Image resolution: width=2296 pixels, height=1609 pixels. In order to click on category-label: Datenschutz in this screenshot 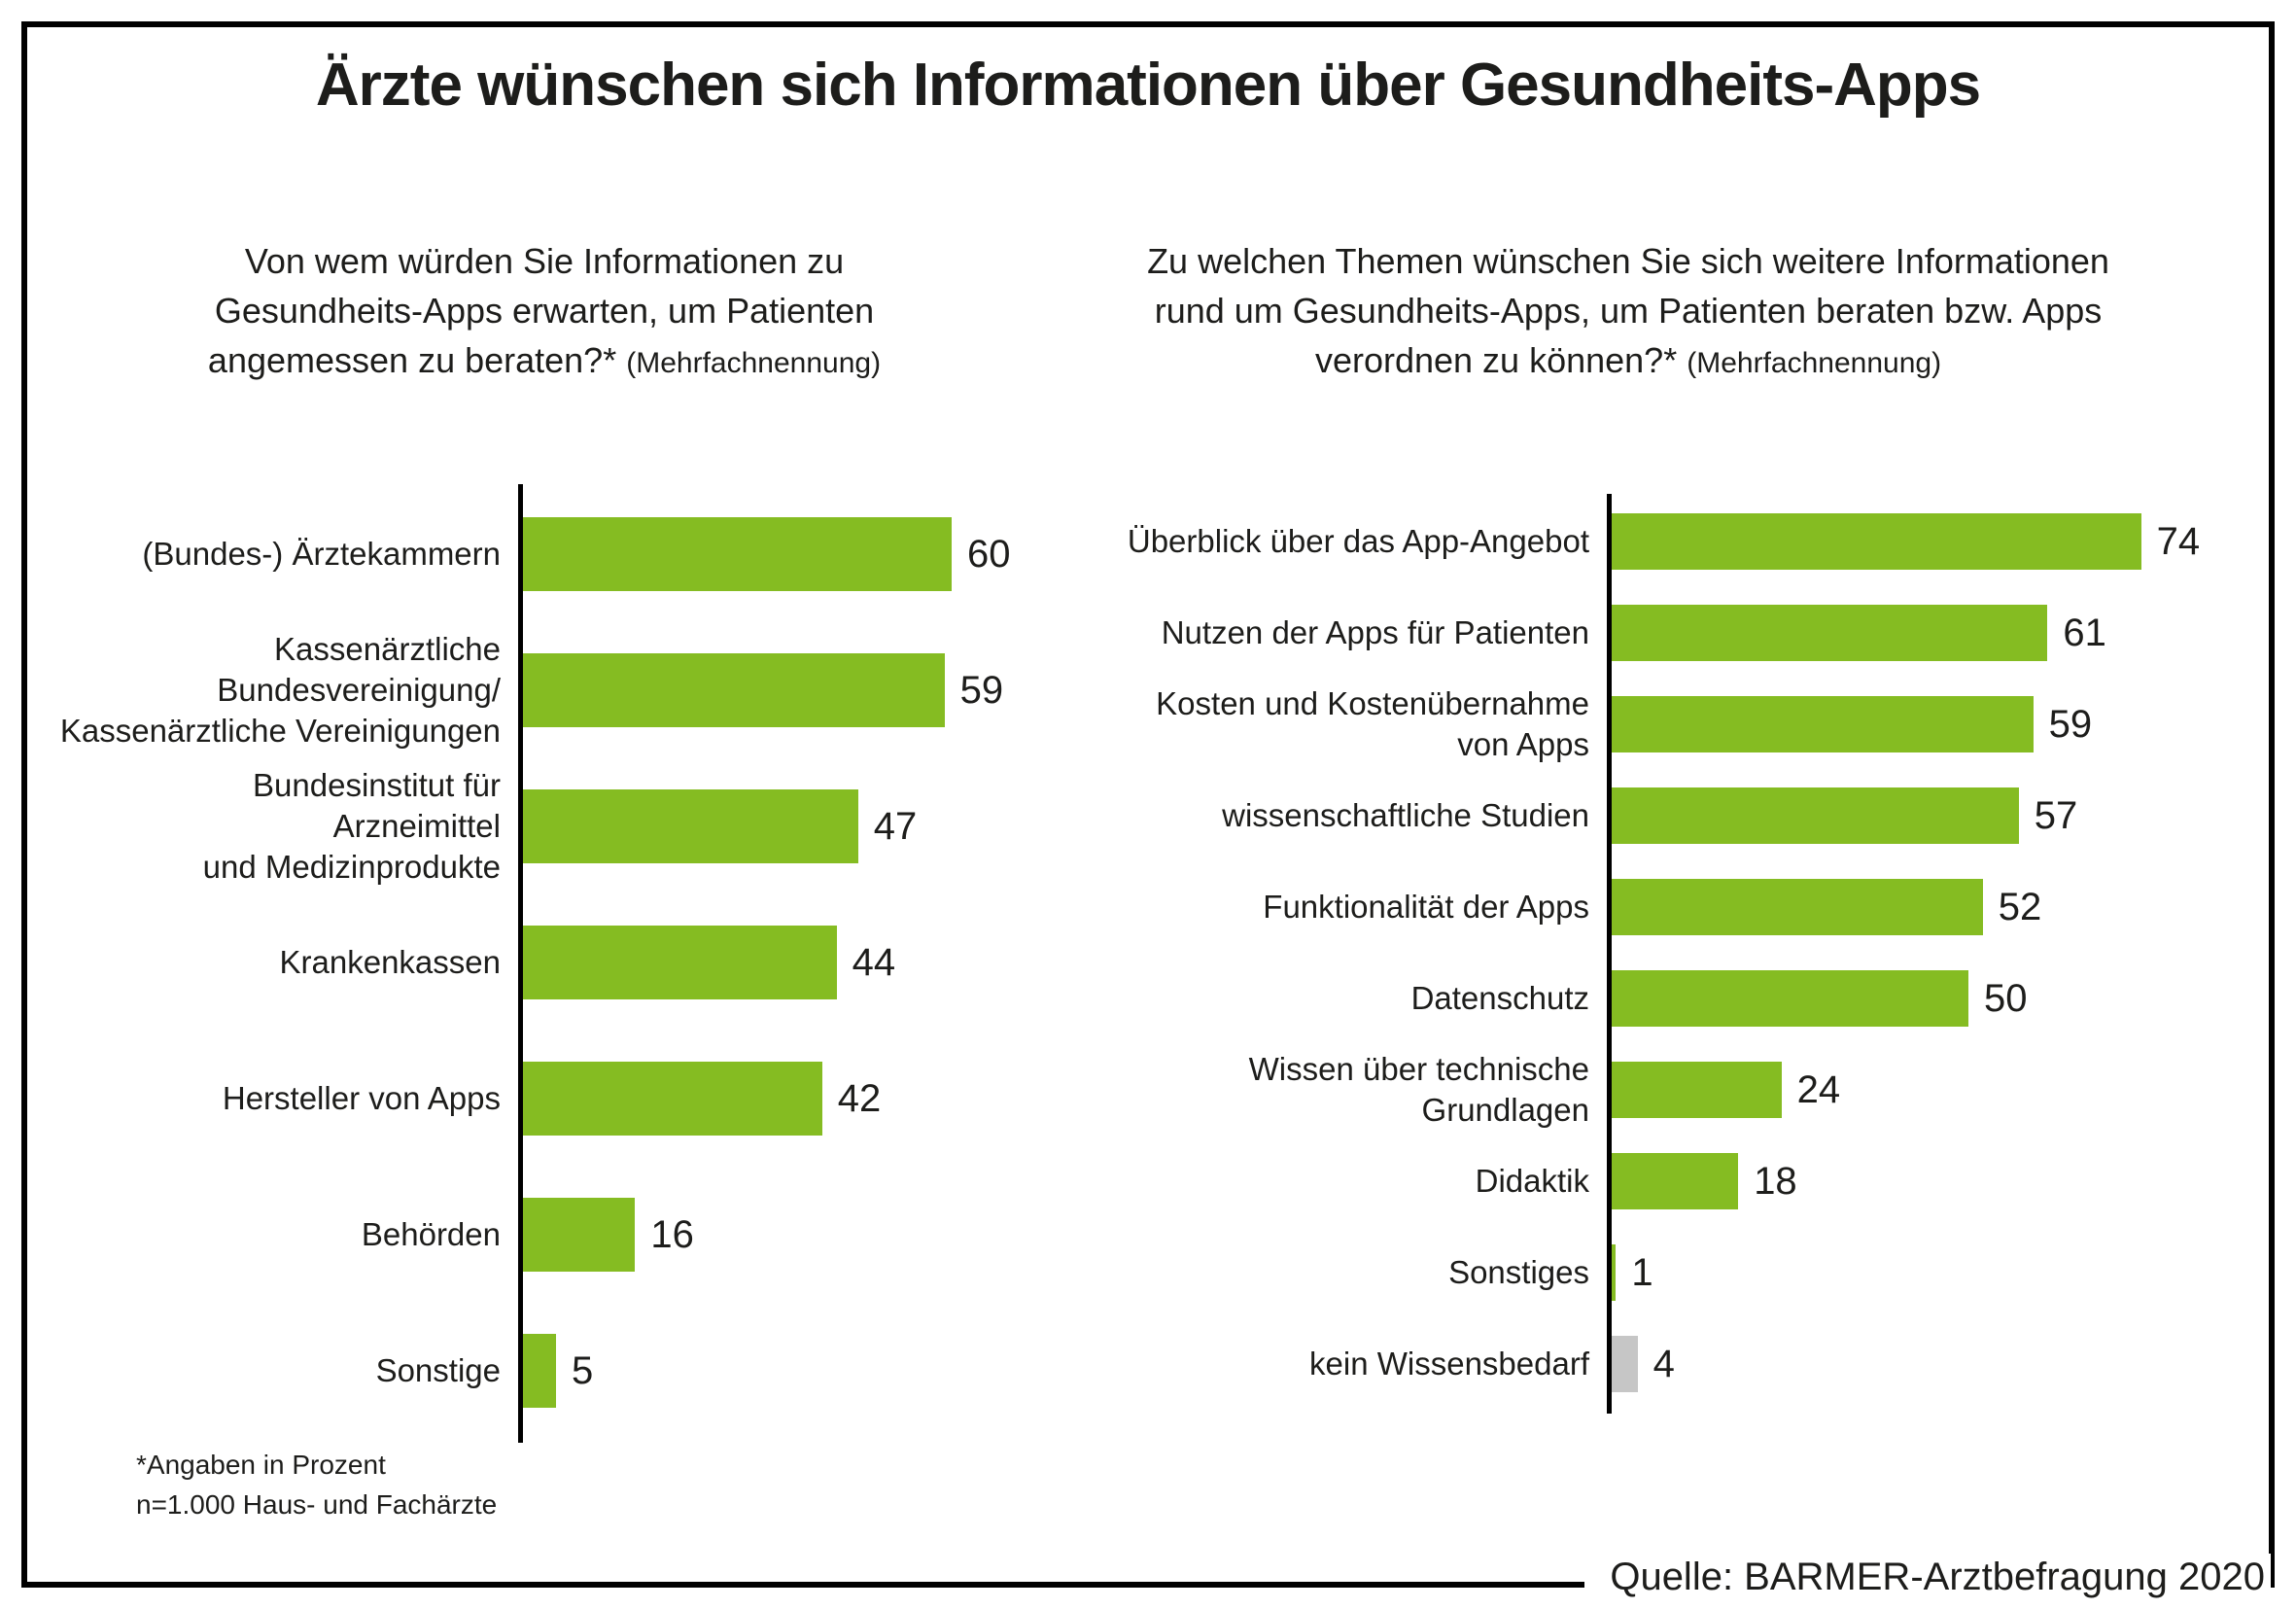, I will do `click(1499, 998)`.